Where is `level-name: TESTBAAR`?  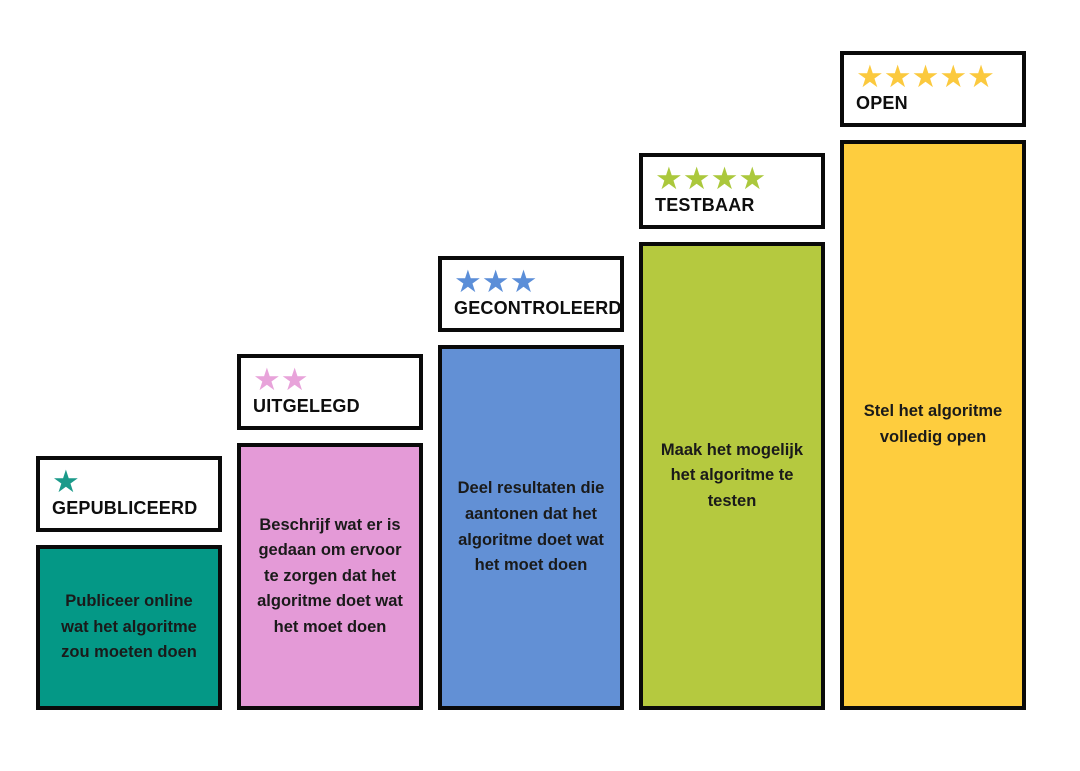
level-name: TESTBAAR is located at coordinates (705, 205).